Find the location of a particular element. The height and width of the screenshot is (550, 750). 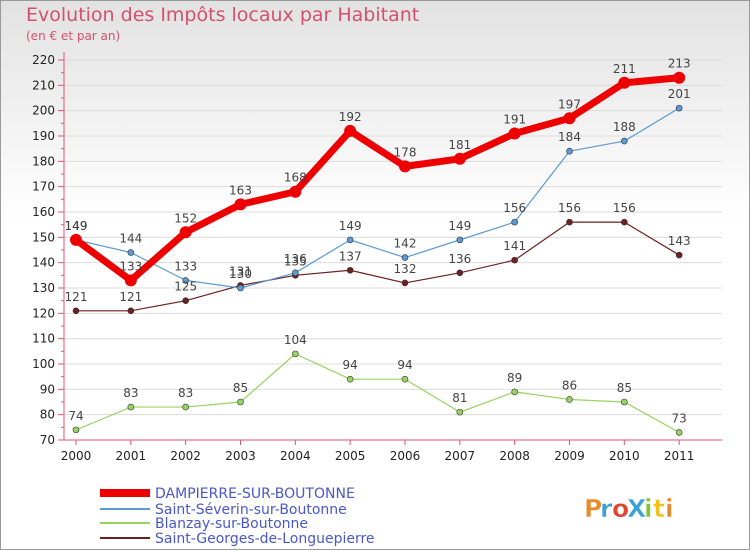

legend-label: Saint-Georges-de-Longuepierre is located at coordinates (265, 539).